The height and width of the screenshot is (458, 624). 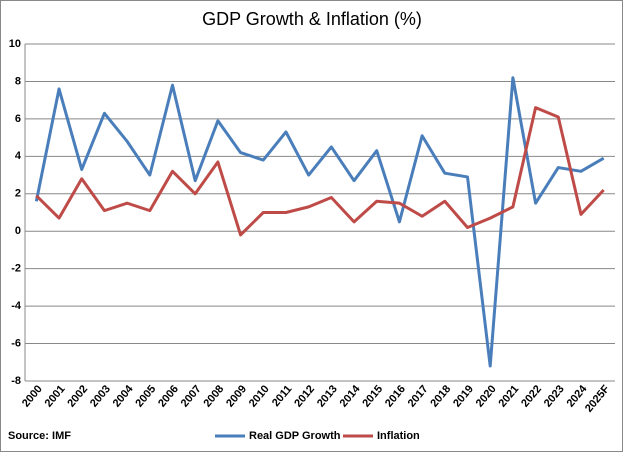 What do you see at coordinates (312, 19) in the screenshot?
I see `chart-title: GDP Growth & Inflation (%)` at bounding box center [312, 19].